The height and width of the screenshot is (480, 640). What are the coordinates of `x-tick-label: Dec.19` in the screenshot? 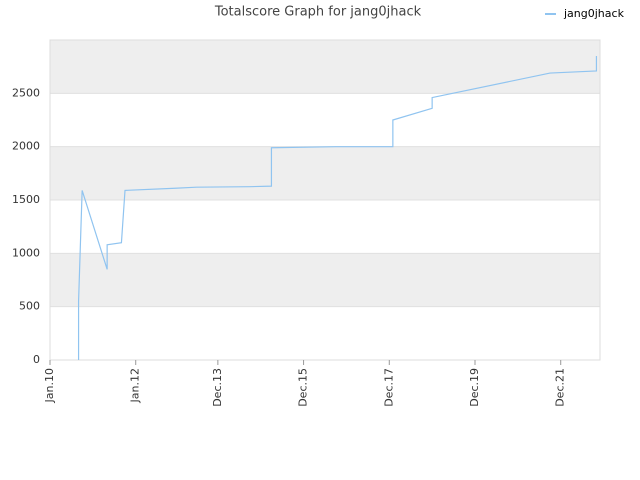 It's located at (474, 387).